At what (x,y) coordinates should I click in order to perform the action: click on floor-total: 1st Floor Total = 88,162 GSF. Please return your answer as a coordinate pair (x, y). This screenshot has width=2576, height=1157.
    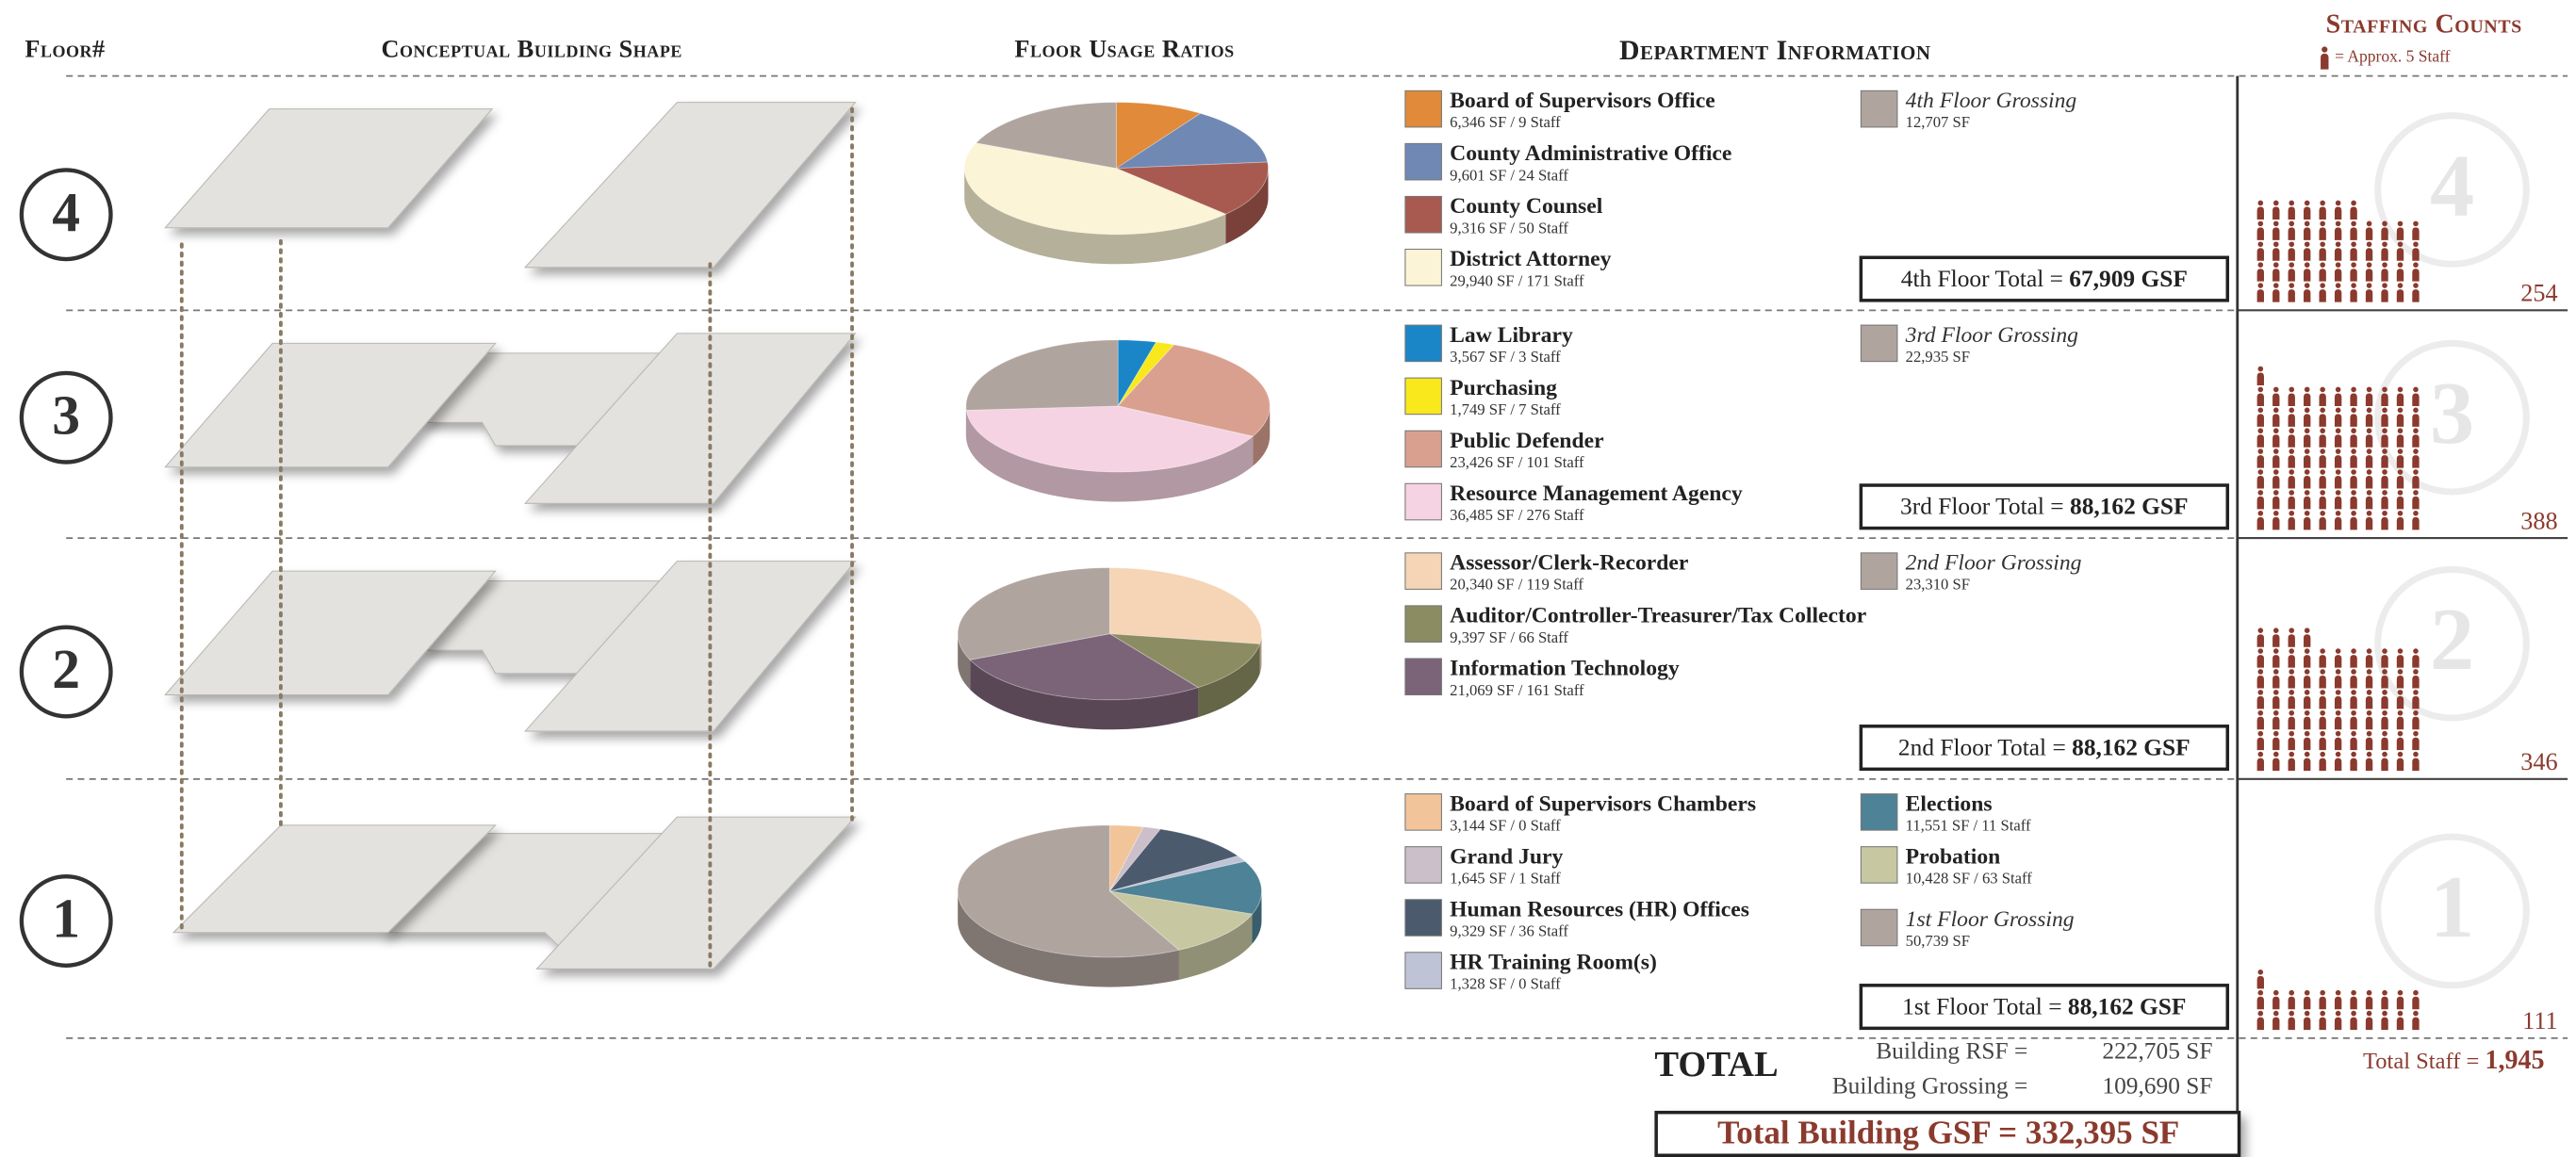
    Looking at the image, I should click on (2044, 1006).